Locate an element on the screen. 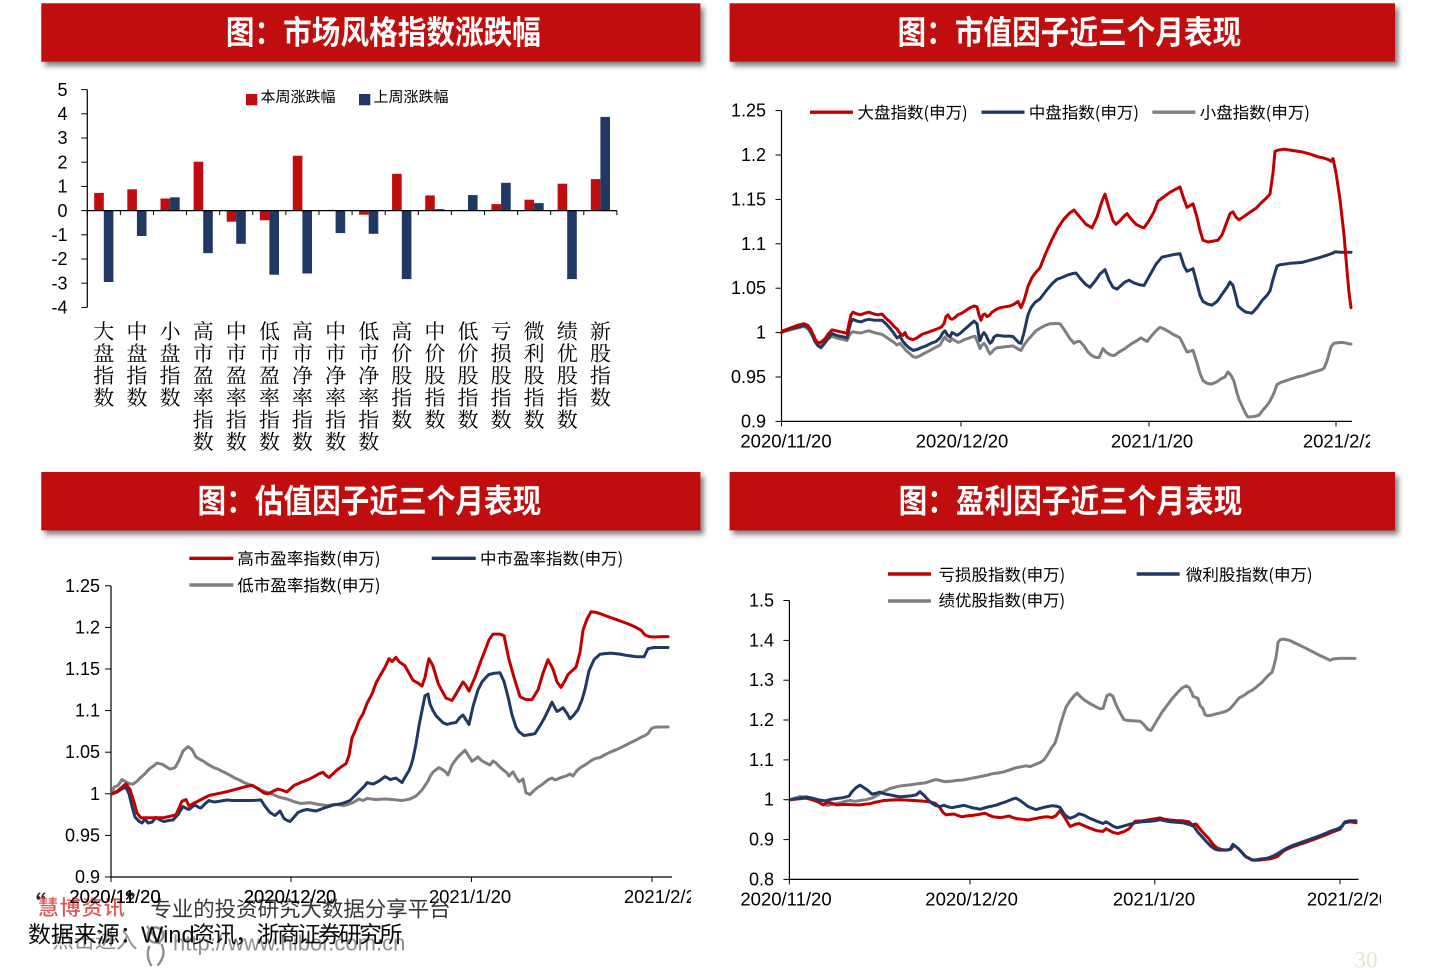 The width and height of the screenshot is (1440, 974). svg-text: -3 is located at coordinates (59, 283).